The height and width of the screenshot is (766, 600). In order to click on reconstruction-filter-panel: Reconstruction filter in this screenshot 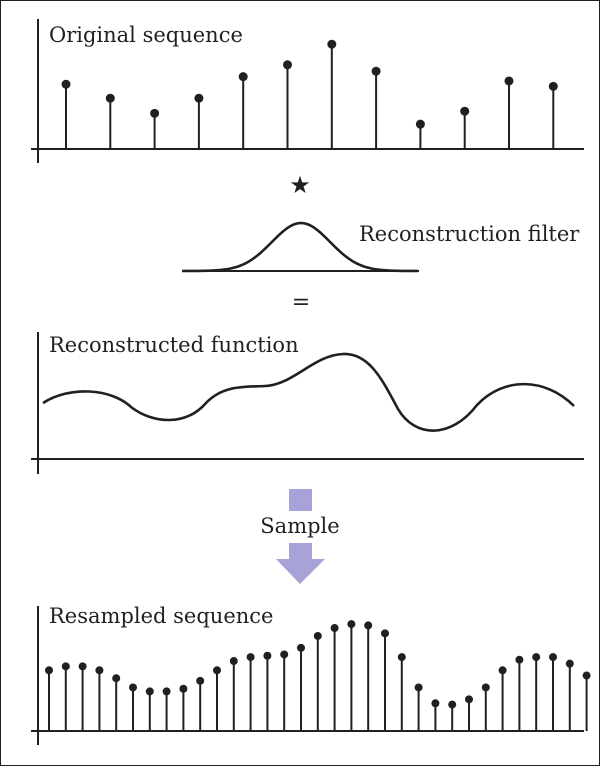, I will do `click(381, 247)`.